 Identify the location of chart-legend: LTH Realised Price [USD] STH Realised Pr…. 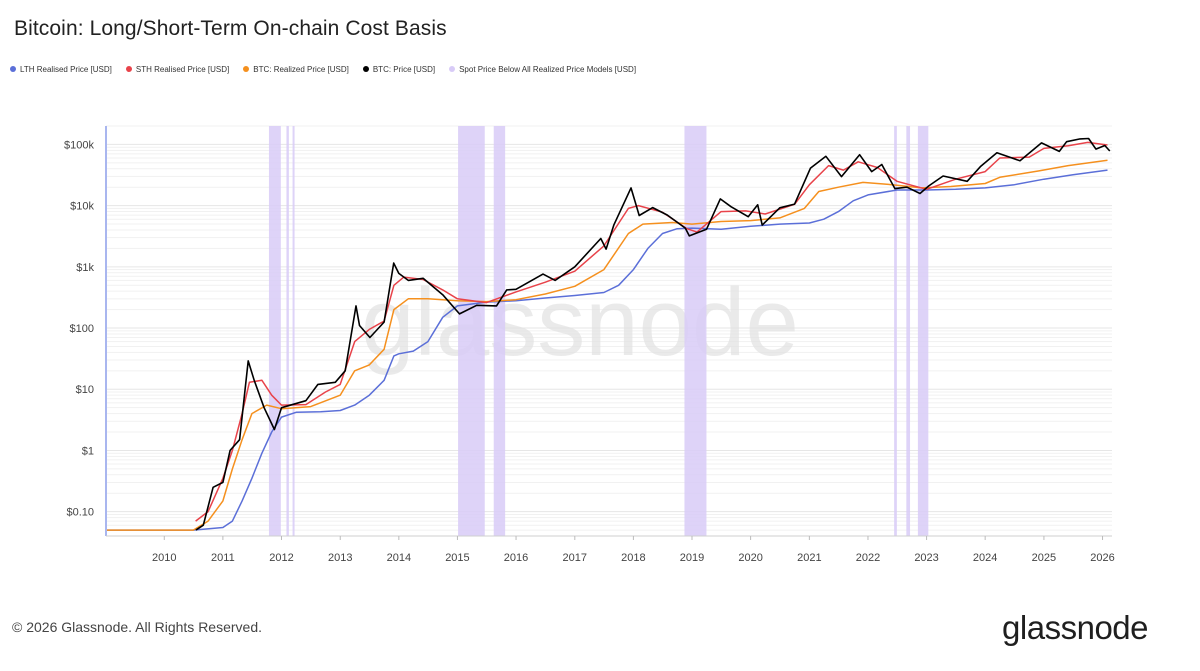
(330, 69).